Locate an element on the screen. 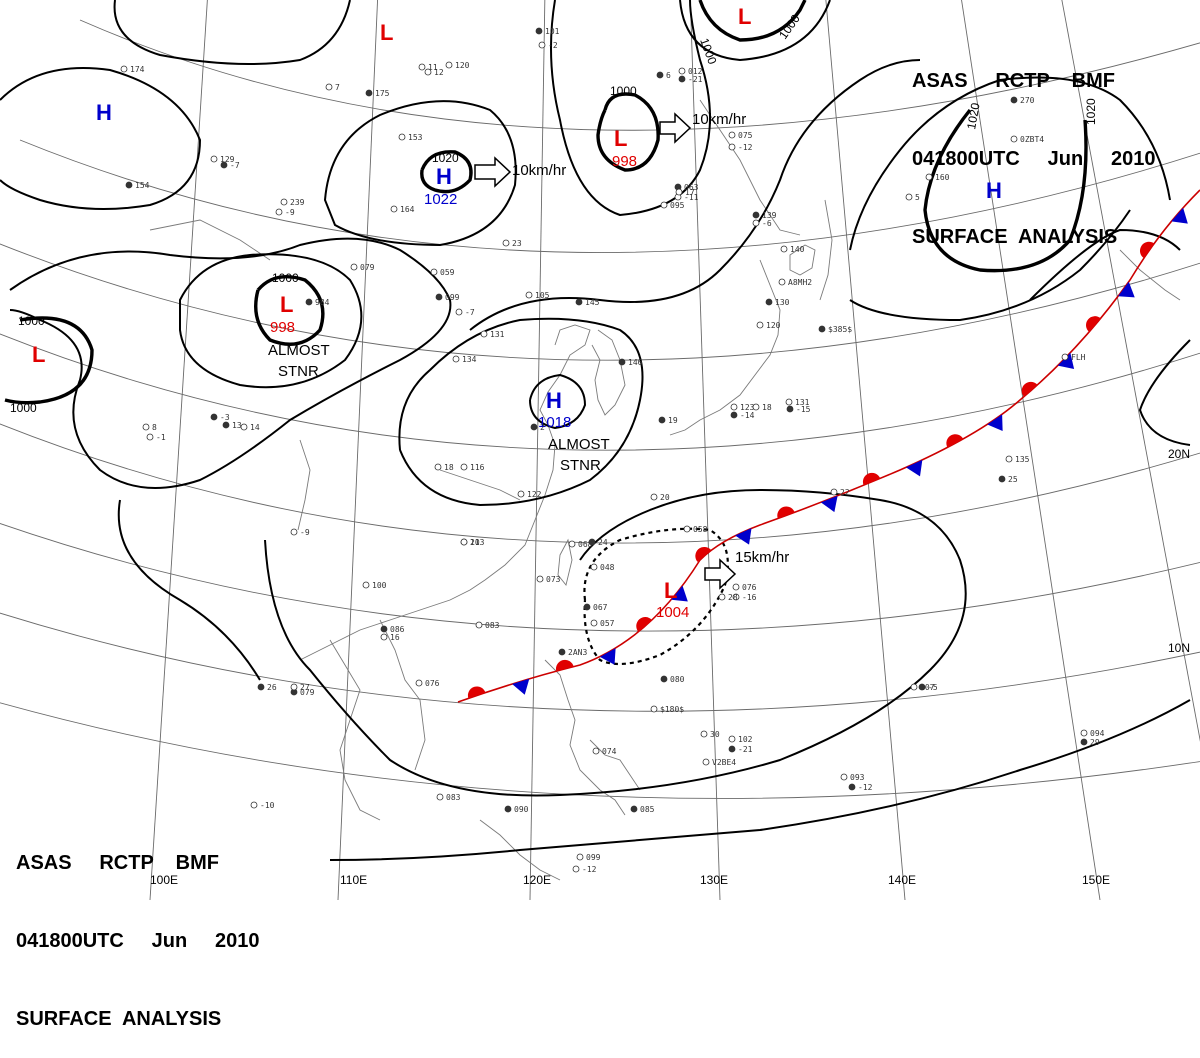  station-value: 29 is located at coordinates (1095, 742).